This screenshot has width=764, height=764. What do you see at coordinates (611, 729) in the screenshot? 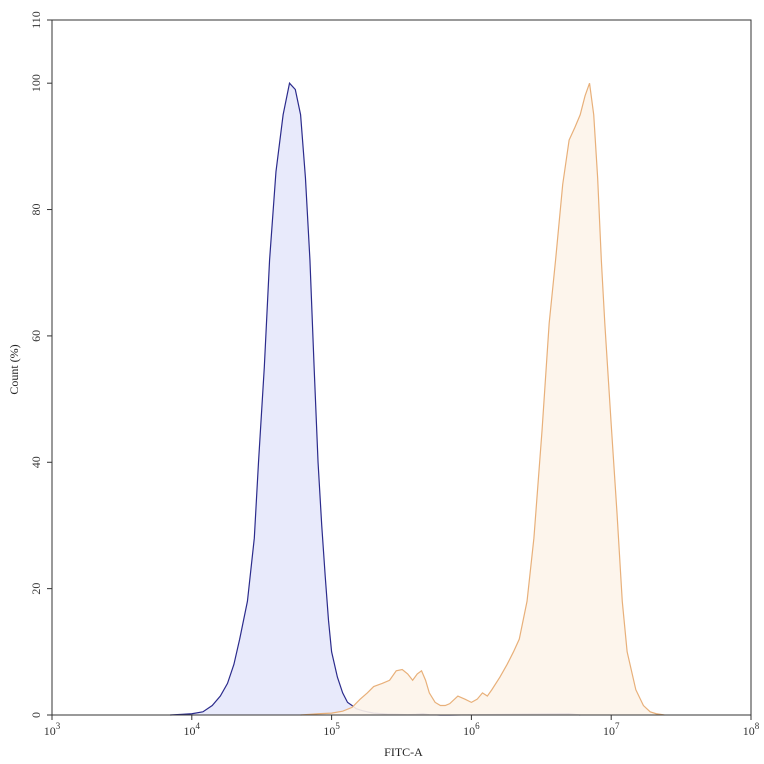
I see `x-tick-label: 10⁷` at bounding box center [611, 729].